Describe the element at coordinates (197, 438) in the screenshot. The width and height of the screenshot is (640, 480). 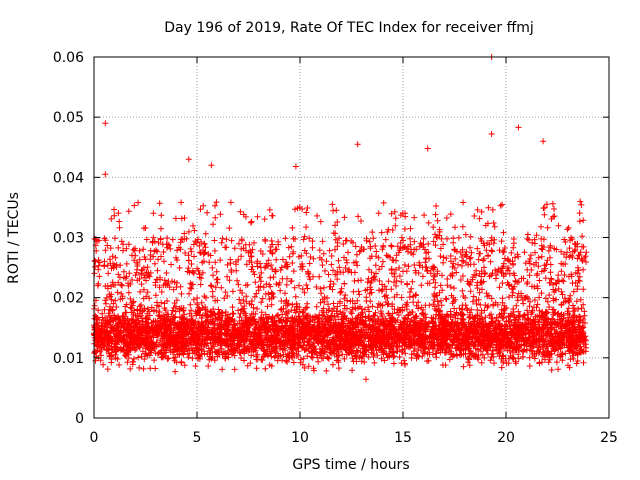
I see `x-tick-label: 5` at that location.